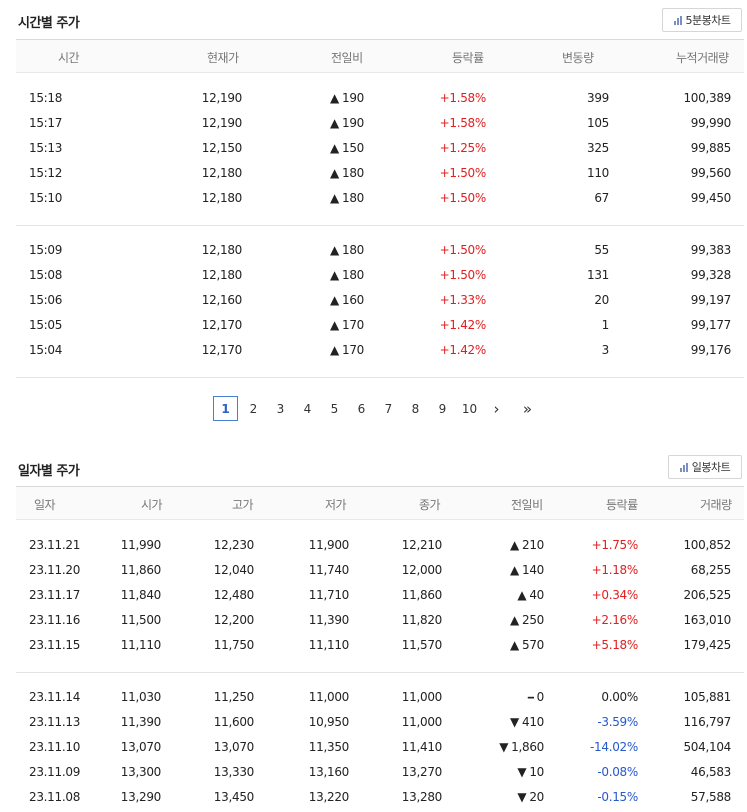 The height and width of the screenshot is (812, 747). Describe the element at coordinates (234, 697) in the screenshot. I see `high-cell: 11,250` at that location.